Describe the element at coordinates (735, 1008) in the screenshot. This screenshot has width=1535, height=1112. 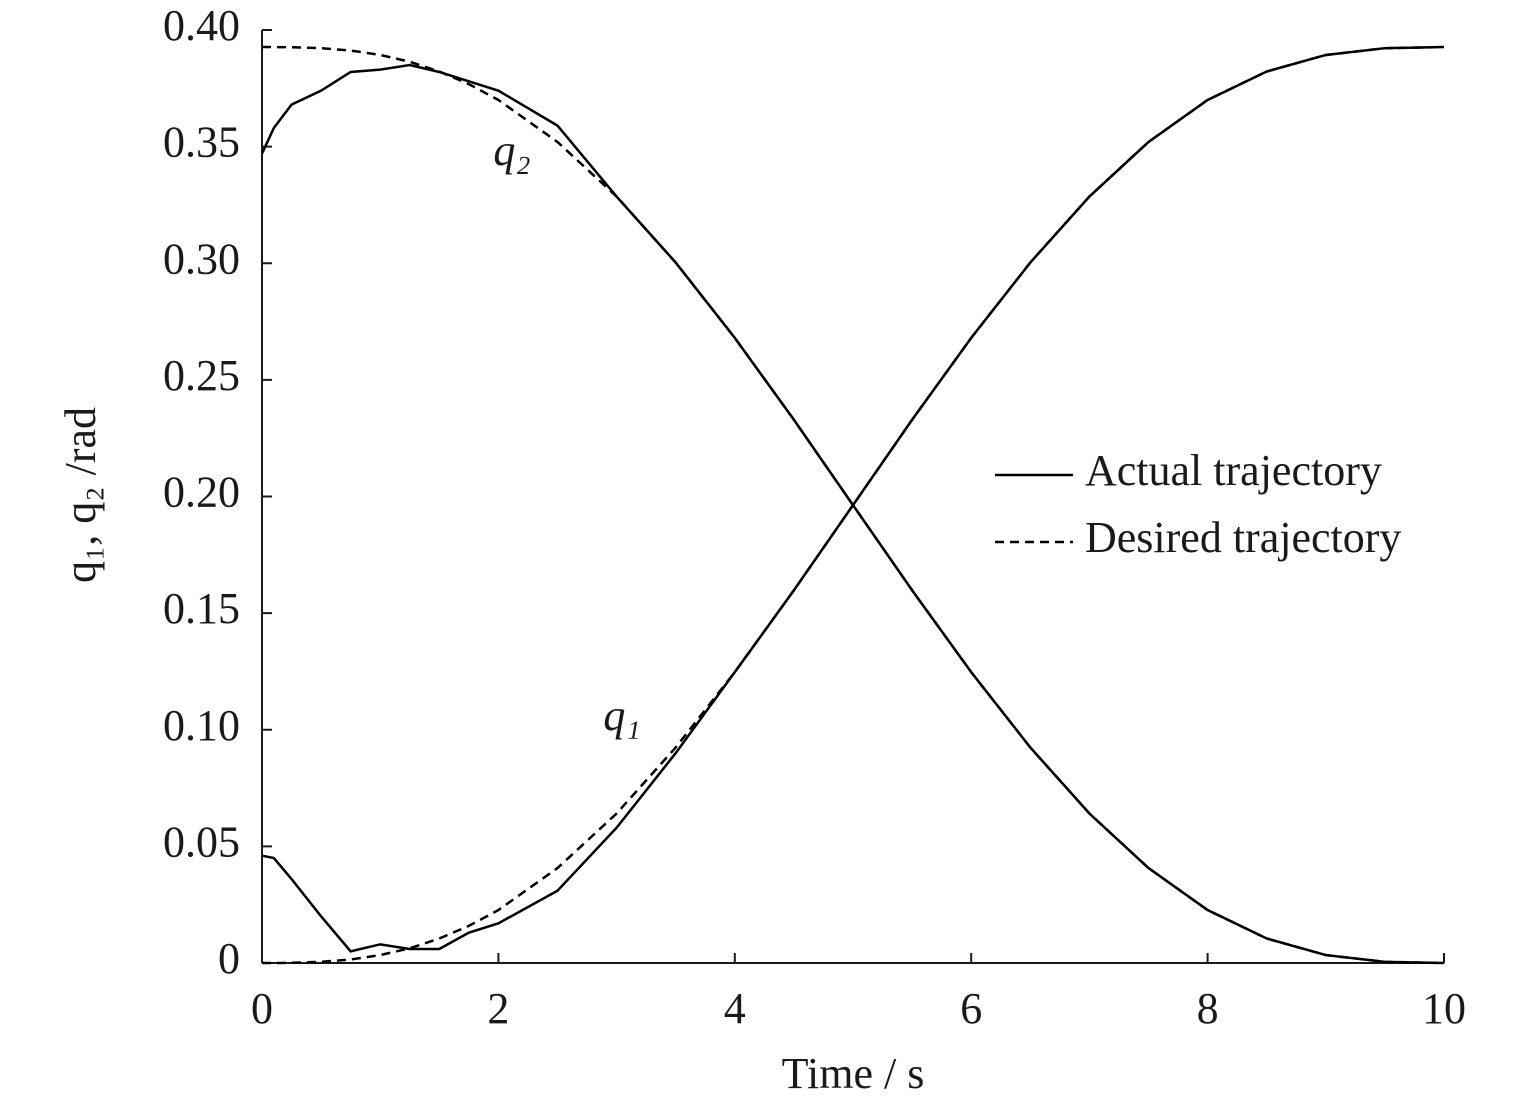
I see `x-tick-label: 4` at that location.